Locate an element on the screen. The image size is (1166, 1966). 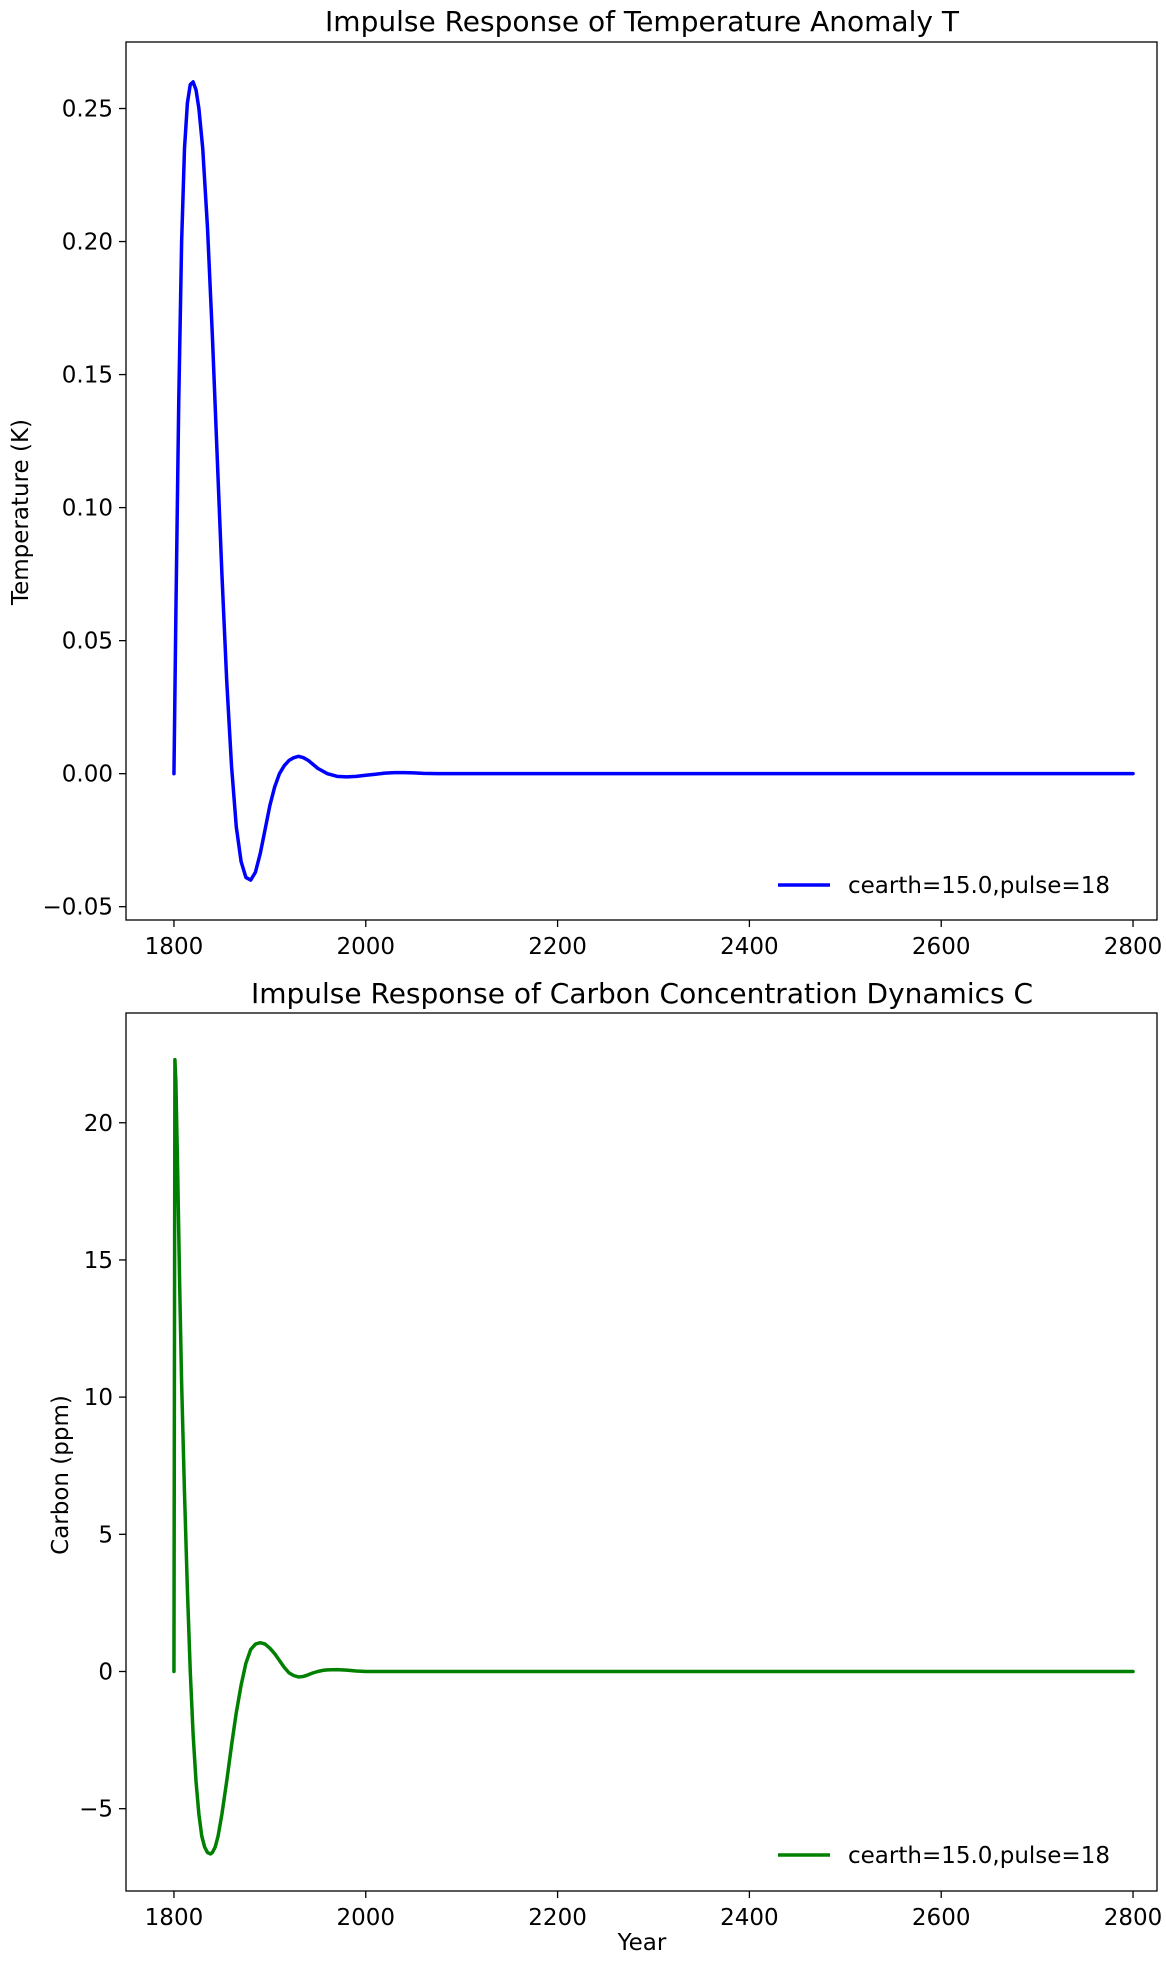
x-axis-label: Year is located at coordinates (642, 1943).